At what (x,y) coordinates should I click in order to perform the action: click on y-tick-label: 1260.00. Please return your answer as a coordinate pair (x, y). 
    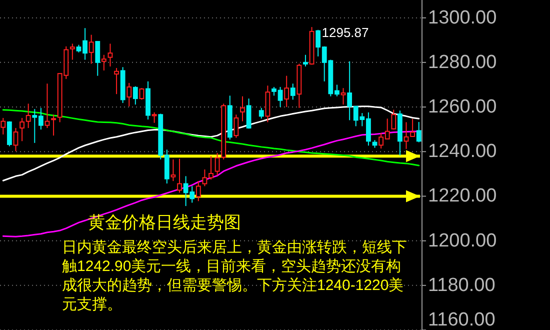
    Looking at the image, I should click on (462, 107).